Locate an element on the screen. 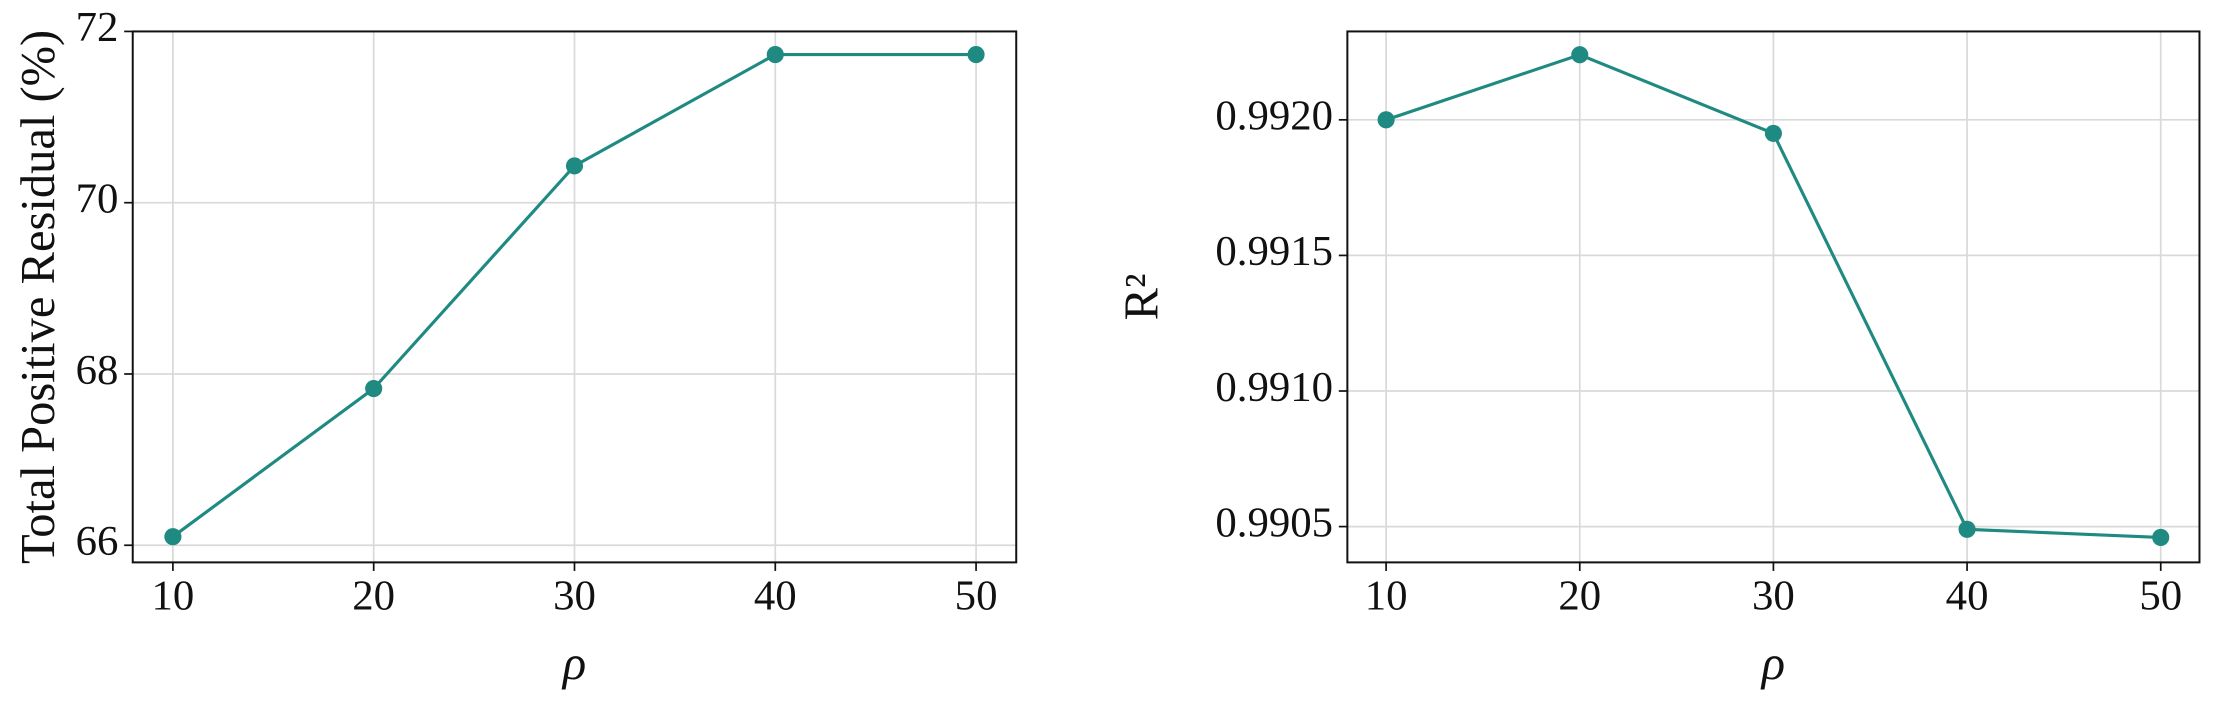  y-tick-label: 72 is located at coordinates (97, 27).